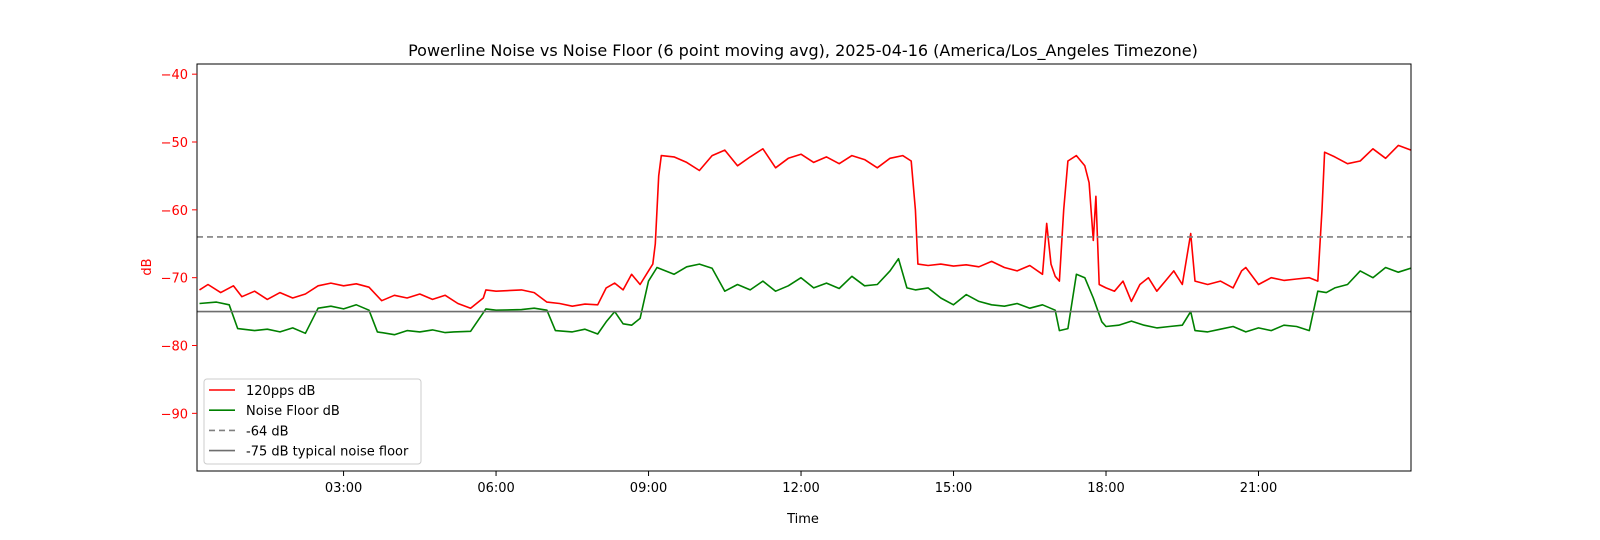  I want to click on x-tick-label: 18:00, so click(1105, 488).